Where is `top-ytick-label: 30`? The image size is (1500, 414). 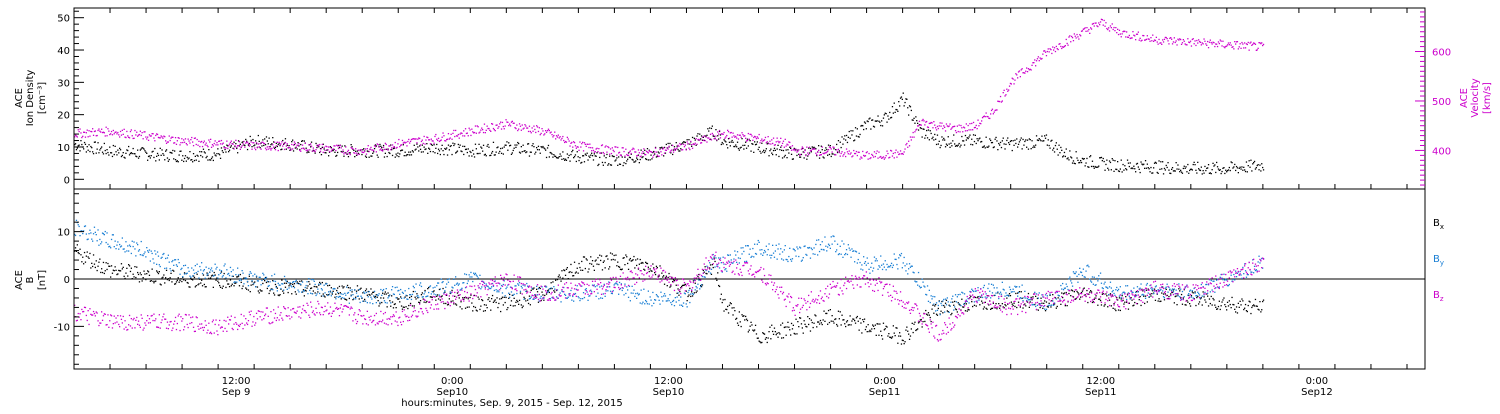 top-ytick-label: 30 is located at coordinates (63, 83).